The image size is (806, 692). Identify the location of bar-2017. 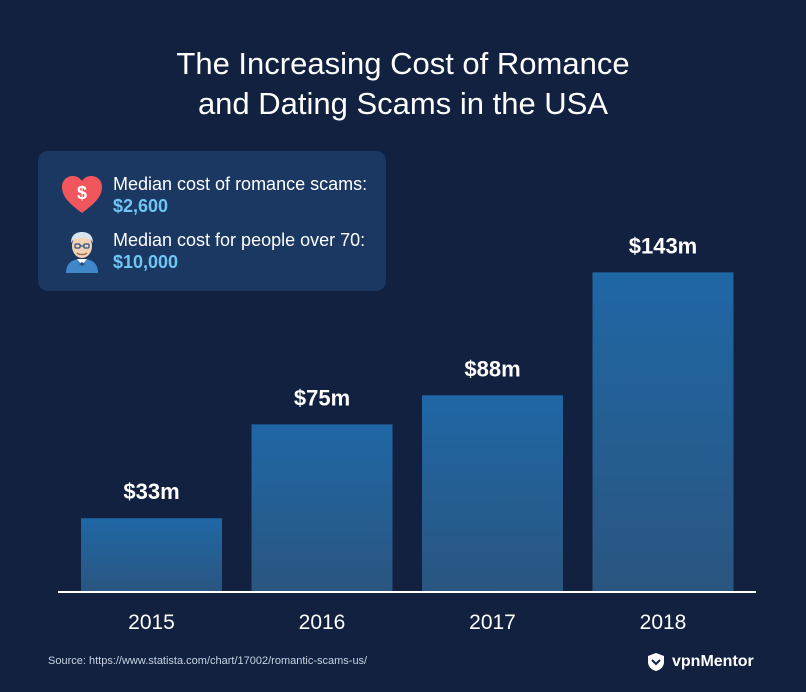
(492, 493).